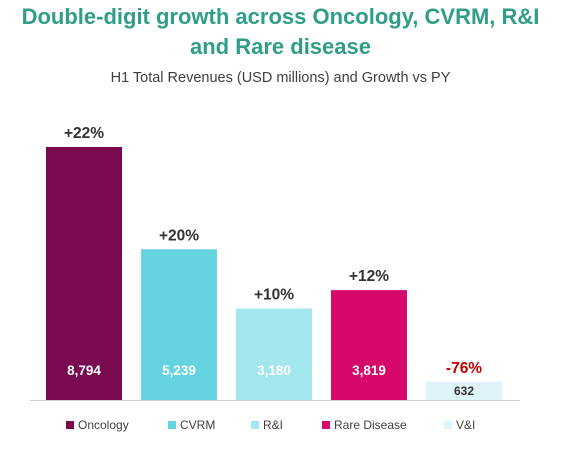 The height and width of the screenshot is (454, 561). I want to click on legend-label-2: R&I, so click(273, 425).